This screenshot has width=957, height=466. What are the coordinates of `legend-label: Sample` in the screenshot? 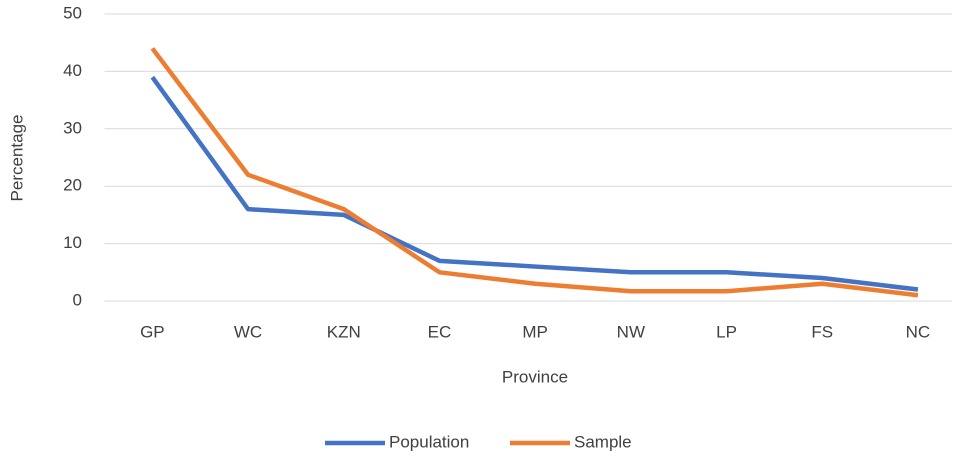 It's located at (603, 441).